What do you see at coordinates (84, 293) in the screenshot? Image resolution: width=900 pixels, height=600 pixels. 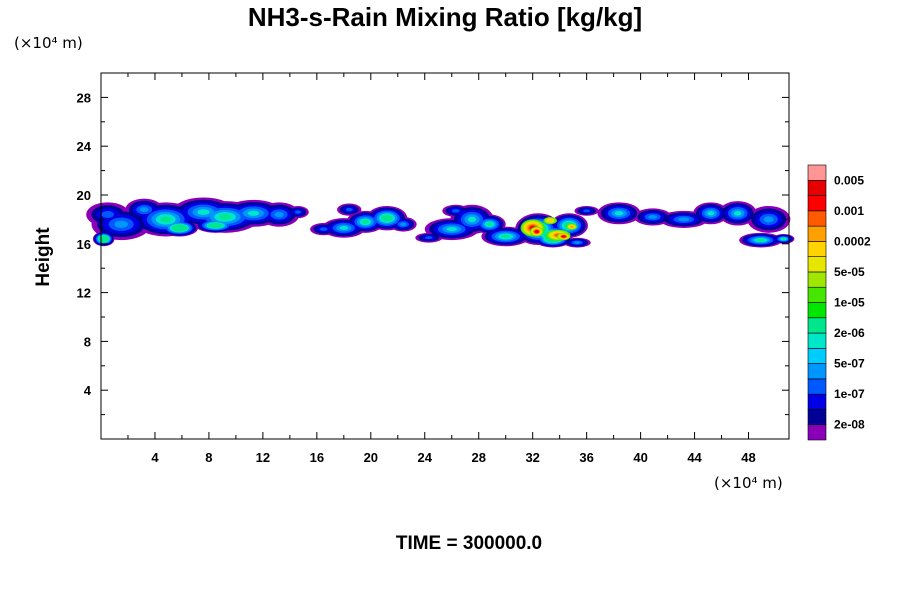 I see `y-tick-label: 12` at bounding box center [84, 293].